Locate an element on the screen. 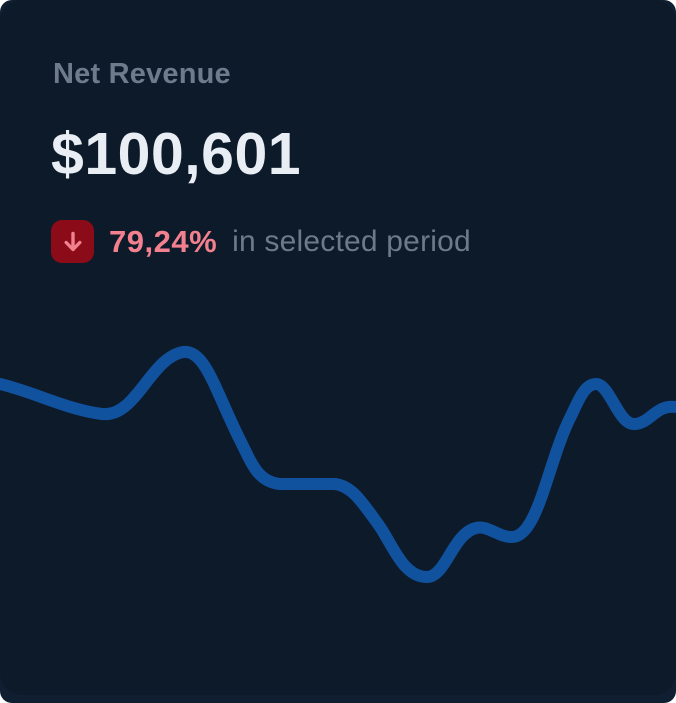  arrow-down-icon is located at coordinates (73, 242).